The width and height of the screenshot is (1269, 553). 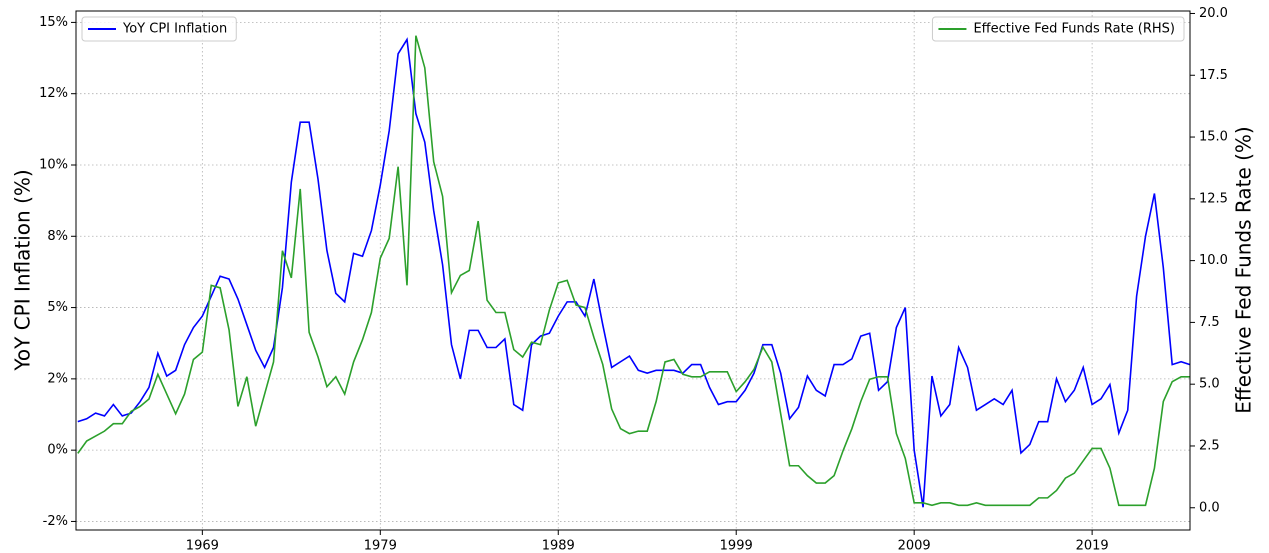 I want to click on x-tick-label: 1969, so click(x=202, y=546).